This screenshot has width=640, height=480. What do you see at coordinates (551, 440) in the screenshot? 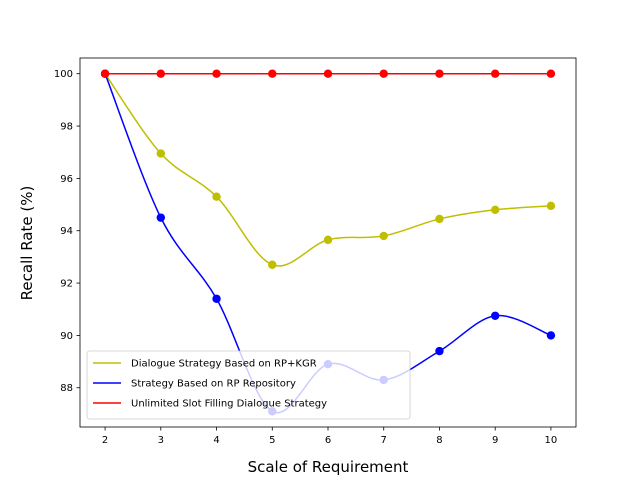
I see `x-tick-label-10: 10` at bounding box center [551, 440].